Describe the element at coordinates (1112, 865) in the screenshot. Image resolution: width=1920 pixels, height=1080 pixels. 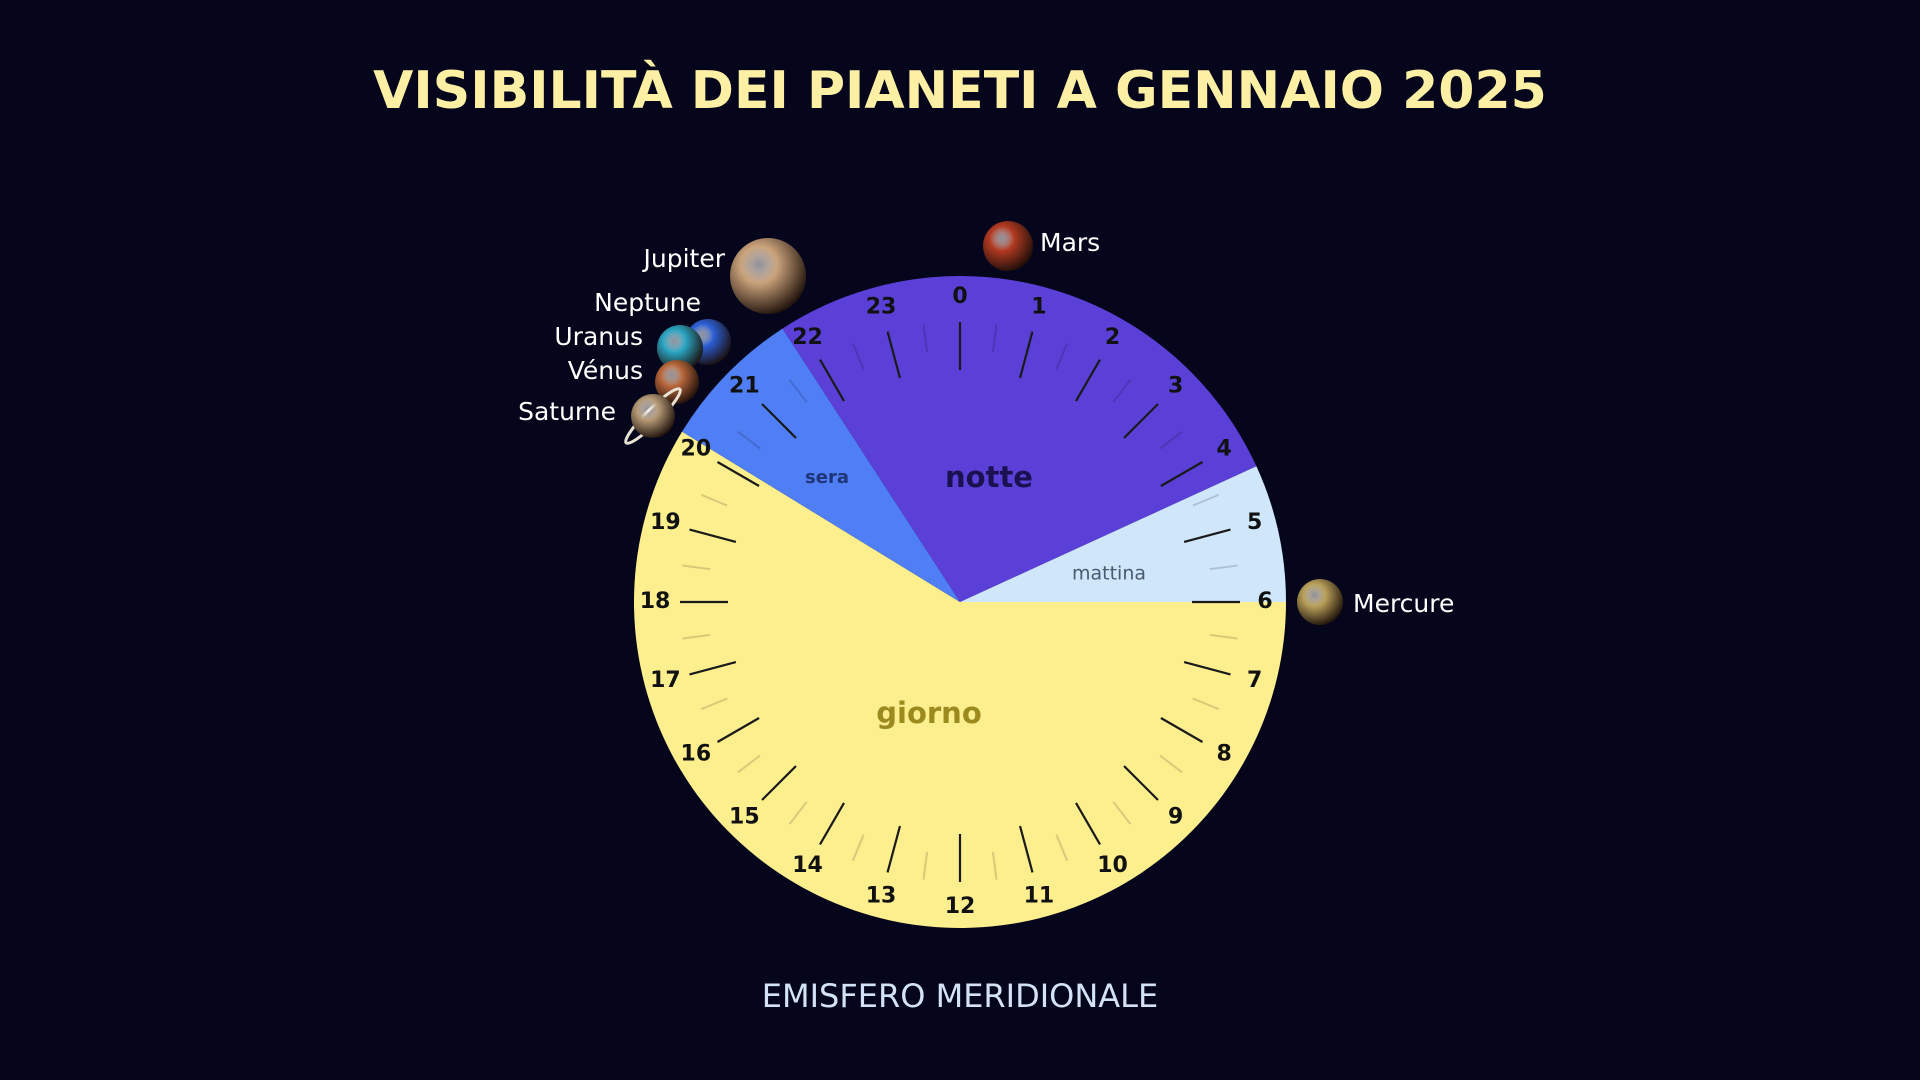
I see `hour-label: 10` at that location.